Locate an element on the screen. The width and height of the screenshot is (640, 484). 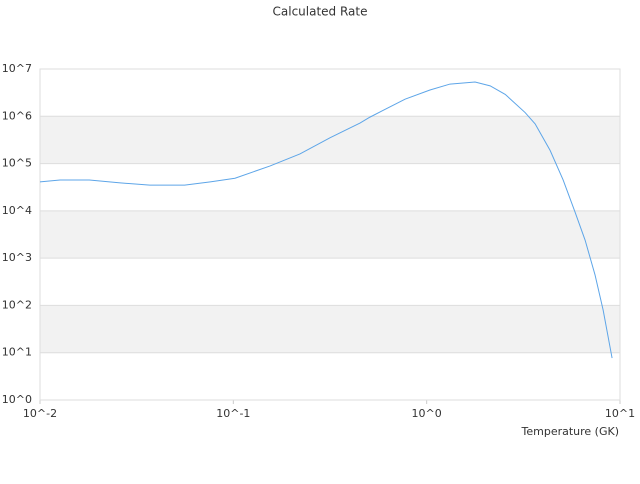
y-tick-label: 10^1 is located at coordinates (17, 352).